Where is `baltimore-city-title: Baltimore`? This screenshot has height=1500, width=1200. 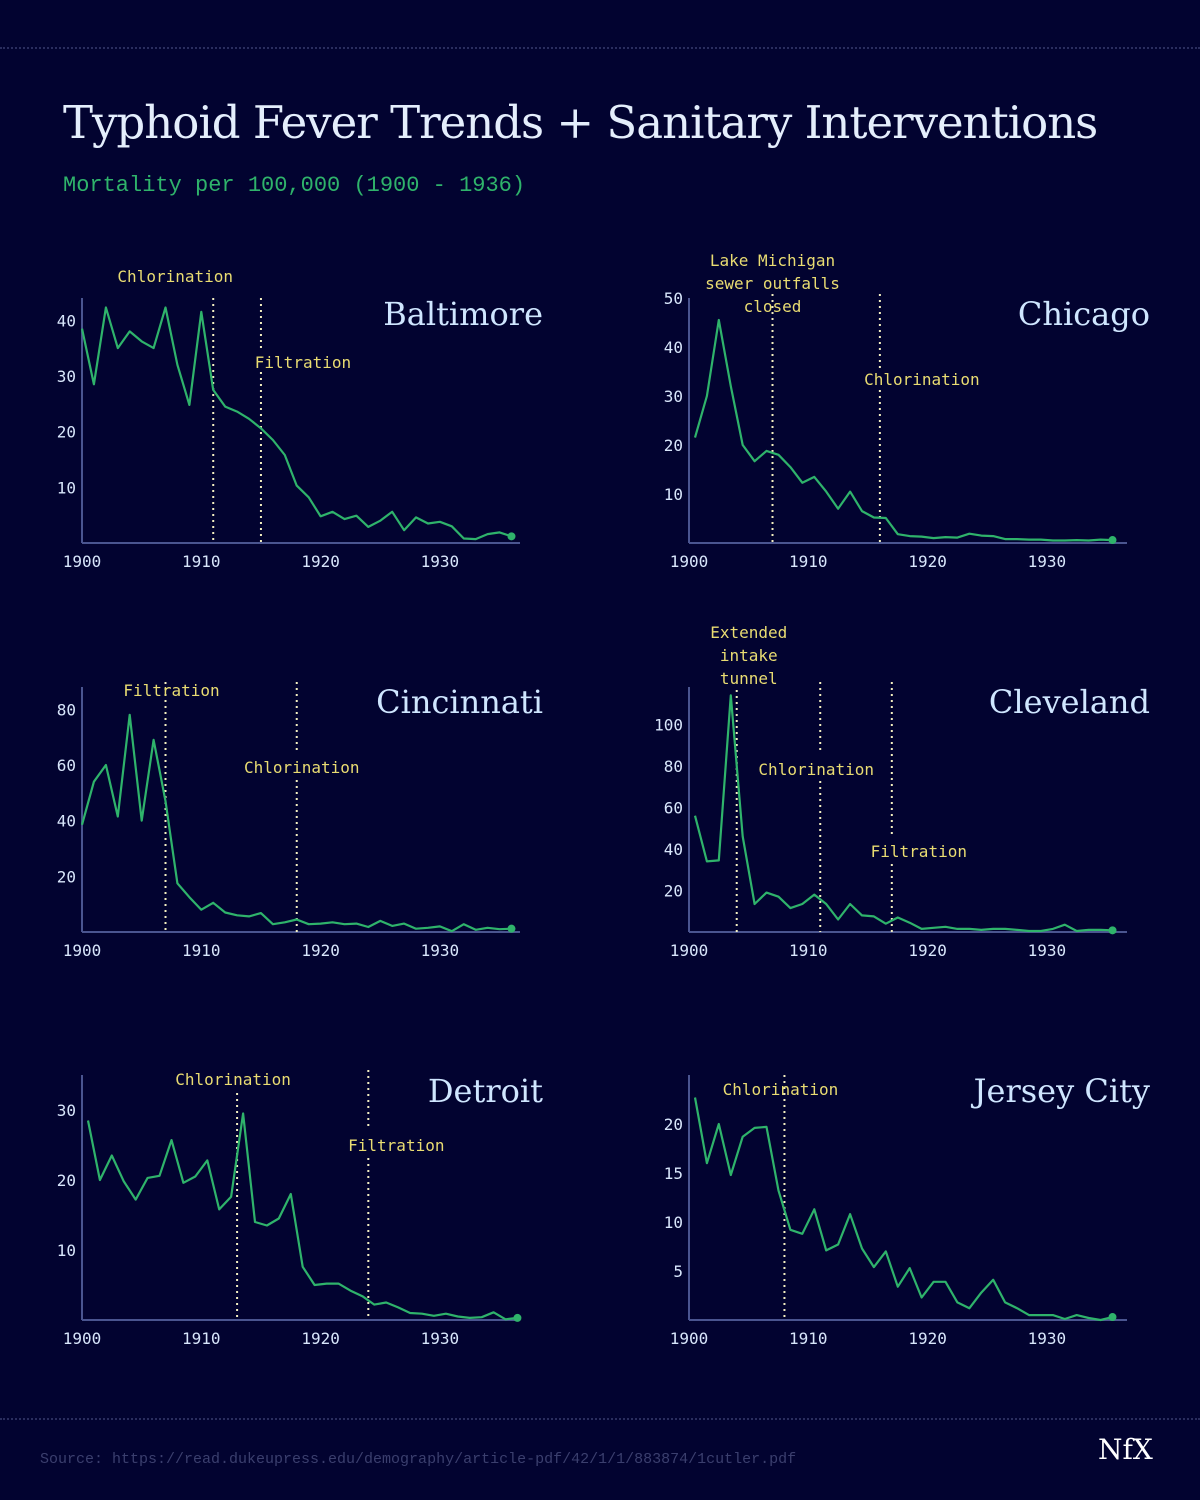 baltimore-city-title: Baltimore is located at coordinates (463, 314).